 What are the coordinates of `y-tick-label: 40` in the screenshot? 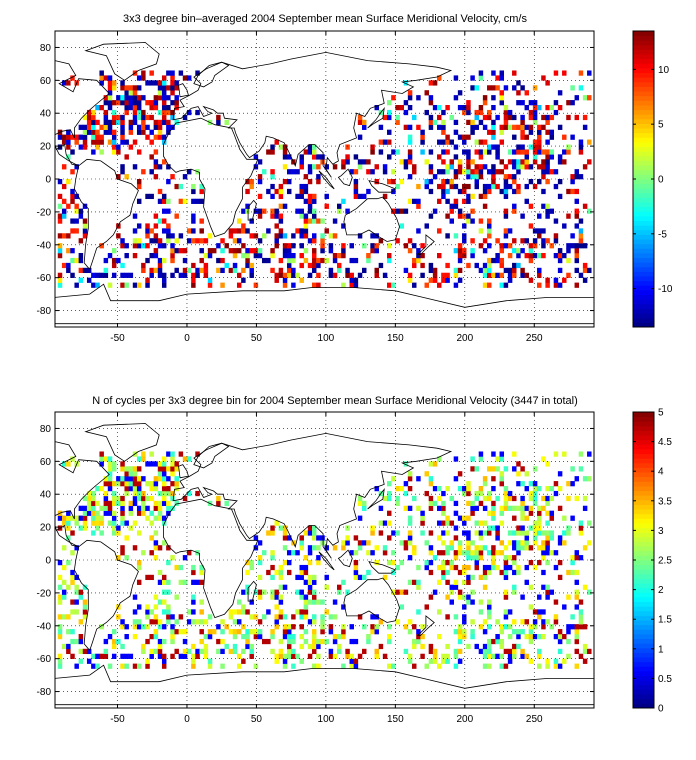 It's located at (46, 114).